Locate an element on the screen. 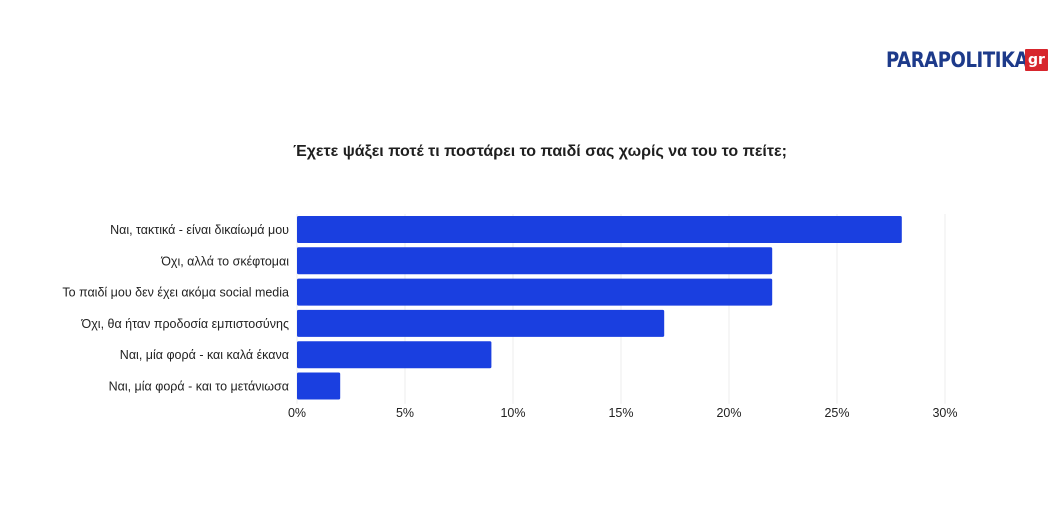 The image size is (1062, 508). x-axis-ticks: 0% 5% 10% 15% 20% 25% 30% is located at coordinates (623, 413).